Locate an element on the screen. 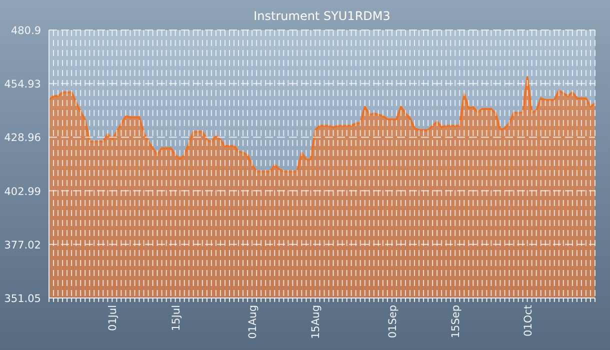  x-tick-label: 01Oct is located at coordinates (528, 321).